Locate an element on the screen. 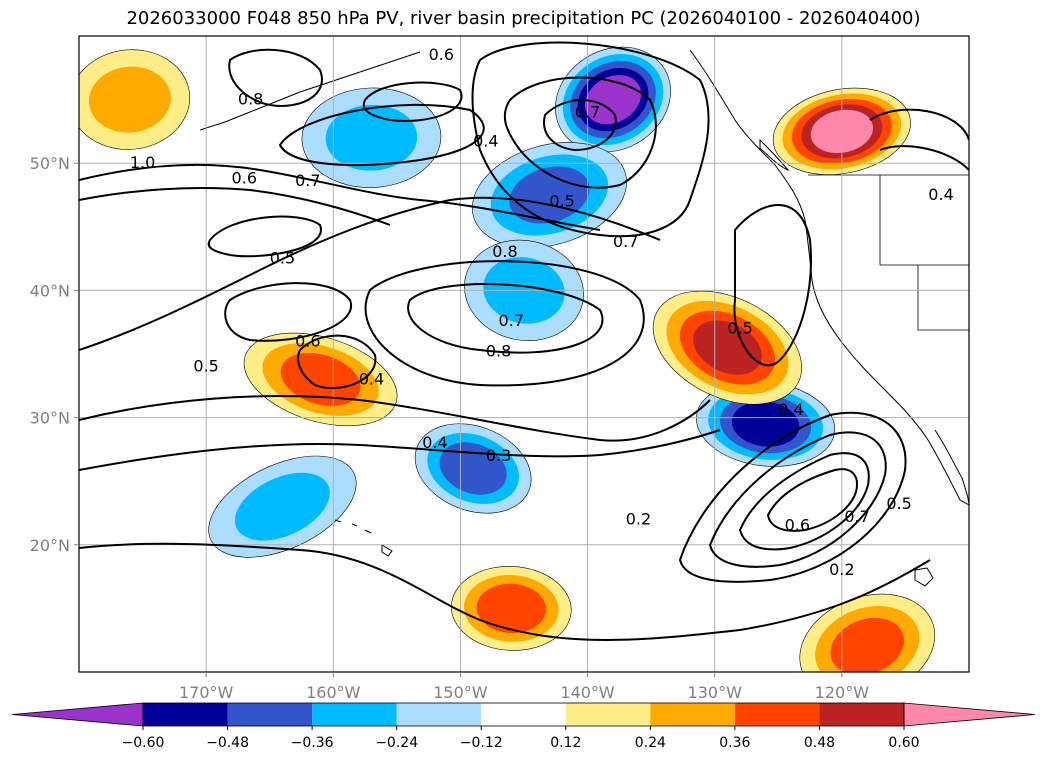 Image resolution: width=1047 pixels, height=765 pixels. hawaii-islands is located at coordinates (363, 538).